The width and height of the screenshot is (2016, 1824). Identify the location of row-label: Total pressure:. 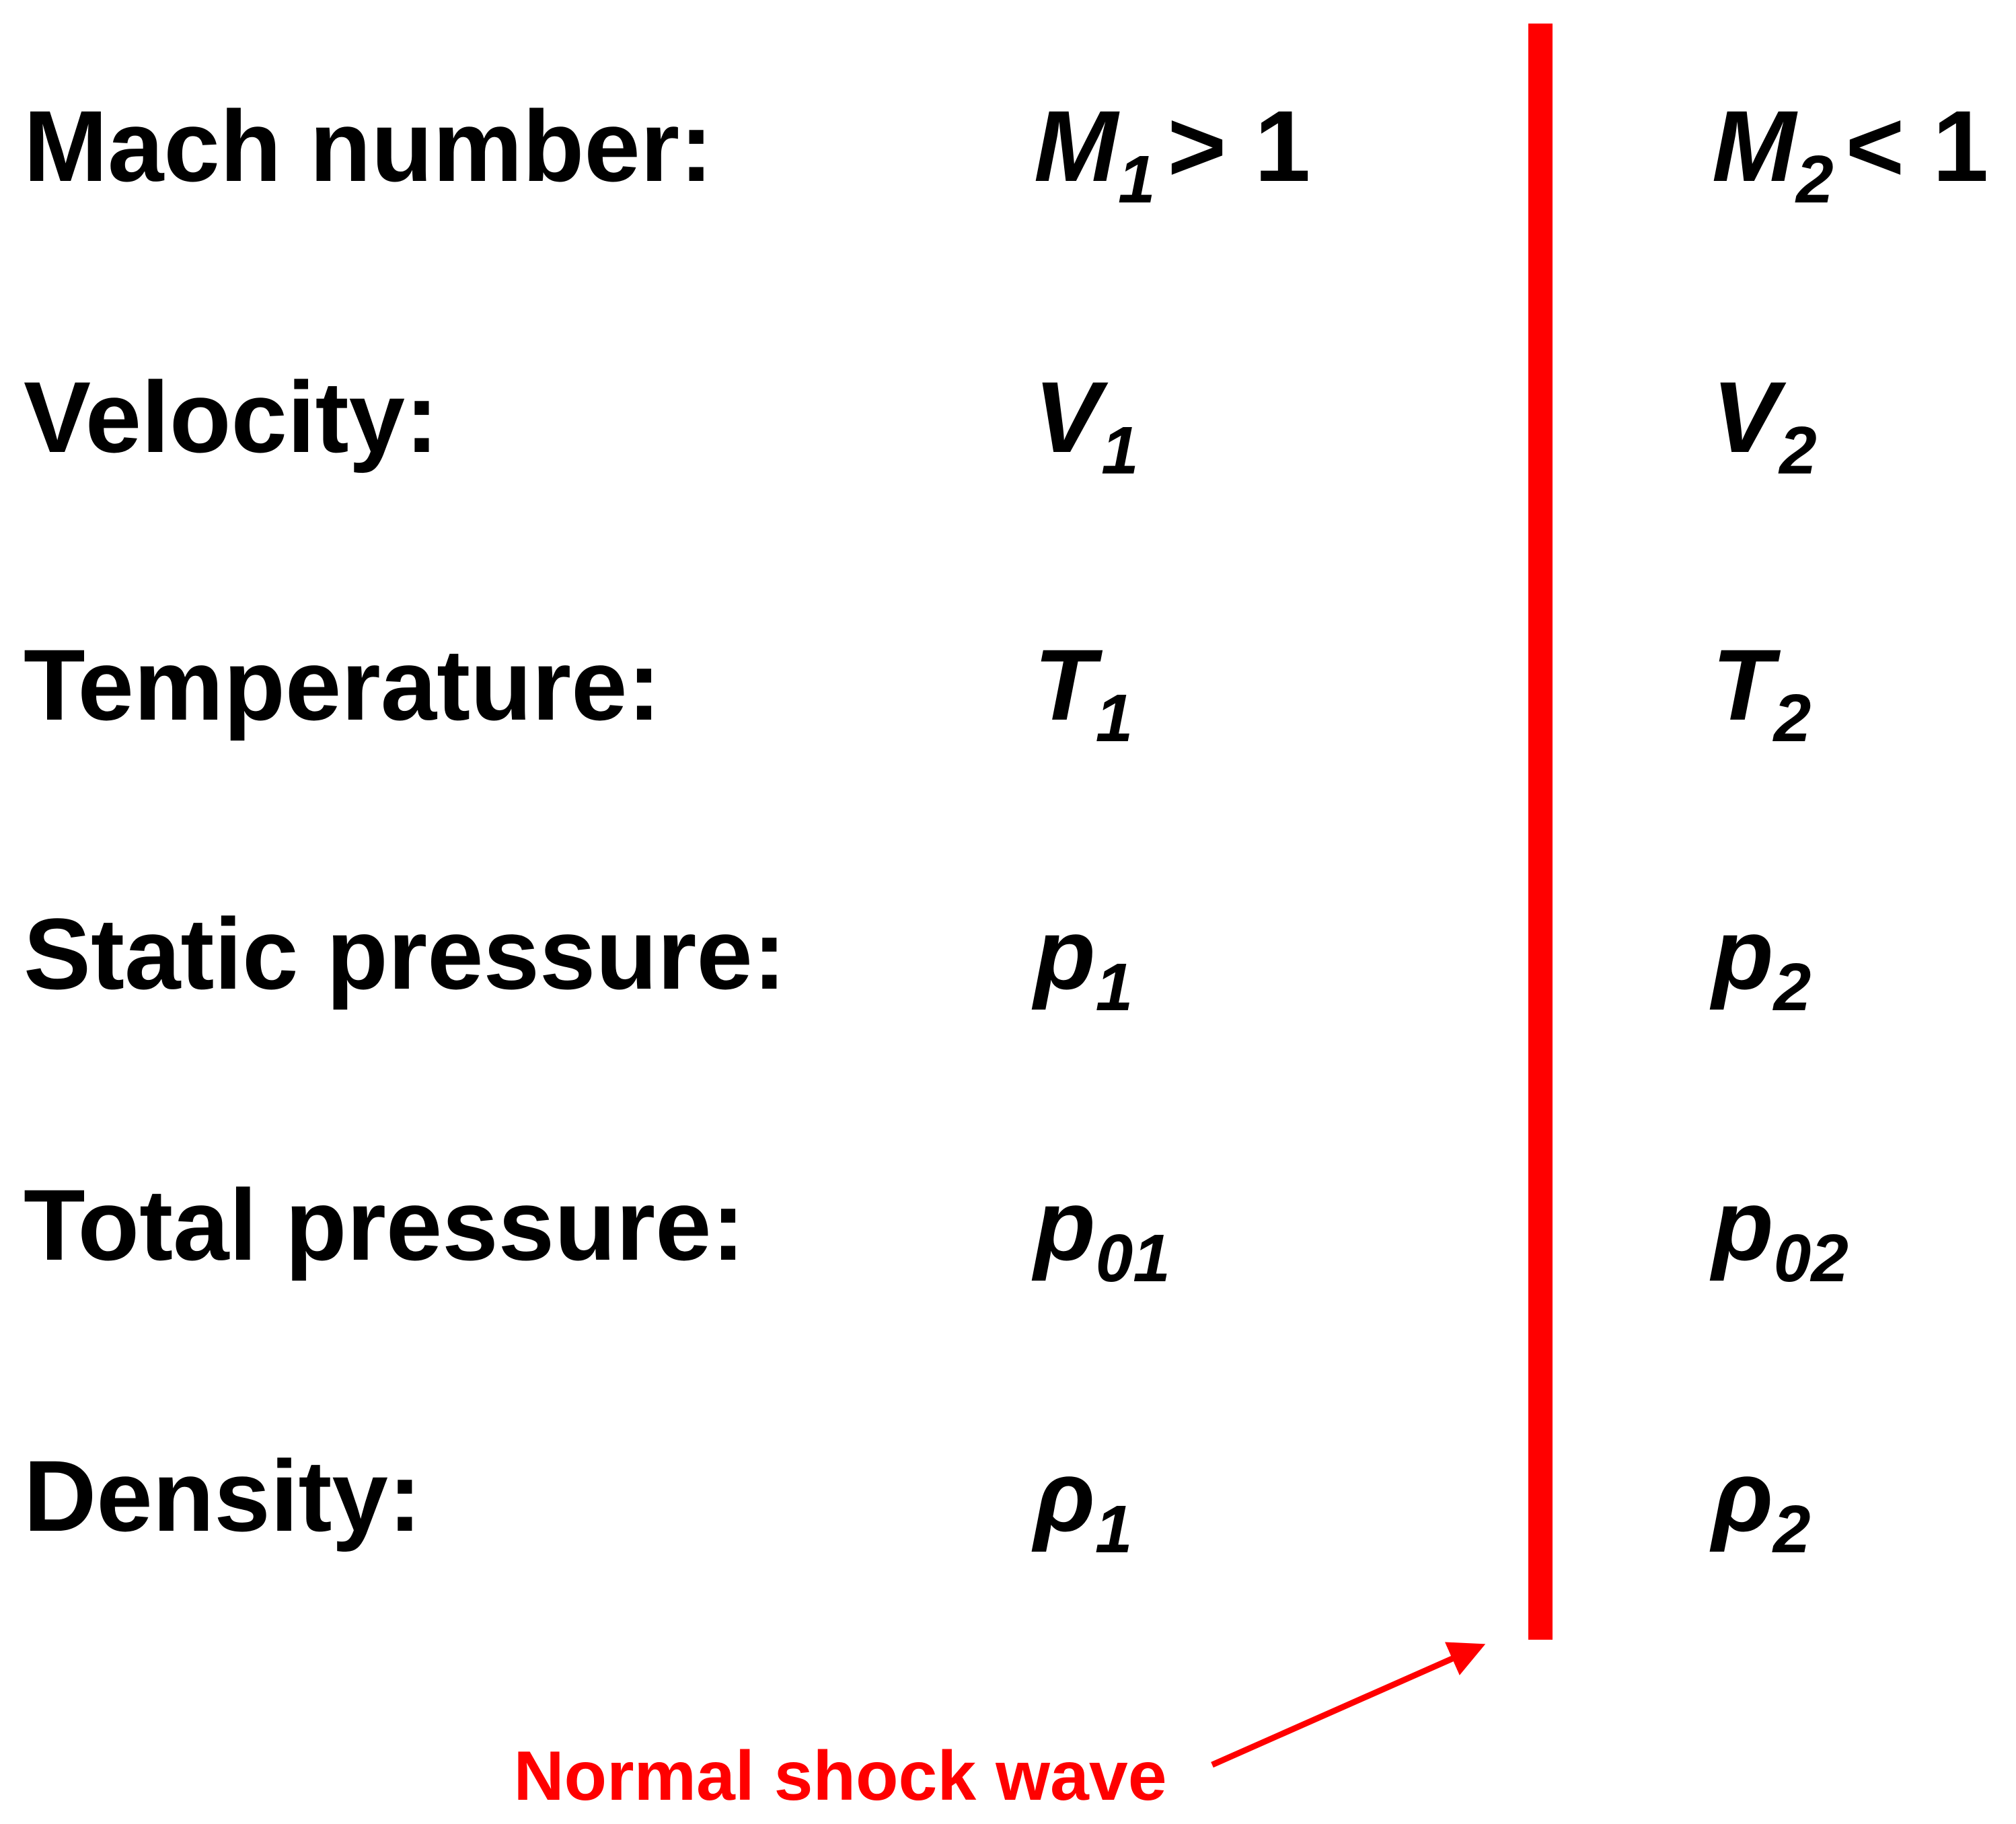
(385, 1224).